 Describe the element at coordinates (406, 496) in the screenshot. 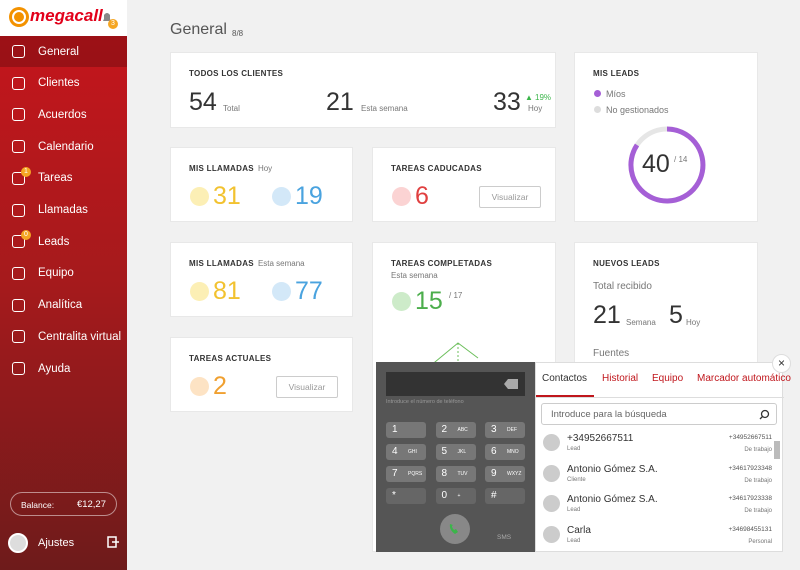

I see `dial-key: *` at that location.